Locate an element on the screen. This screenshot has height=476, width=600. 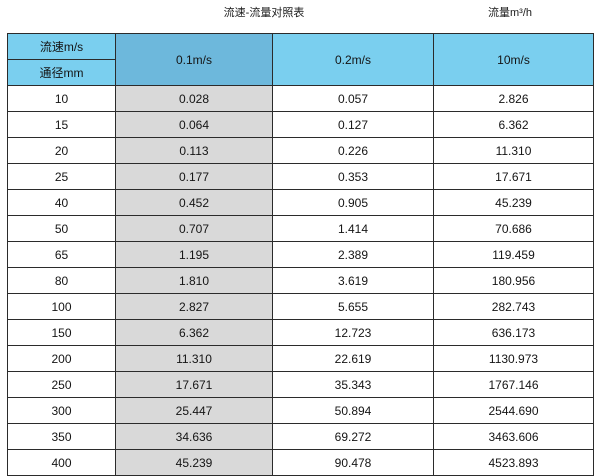
cell-flow-at-velocity-2: 2.826 is located at coordinates (513, 98).